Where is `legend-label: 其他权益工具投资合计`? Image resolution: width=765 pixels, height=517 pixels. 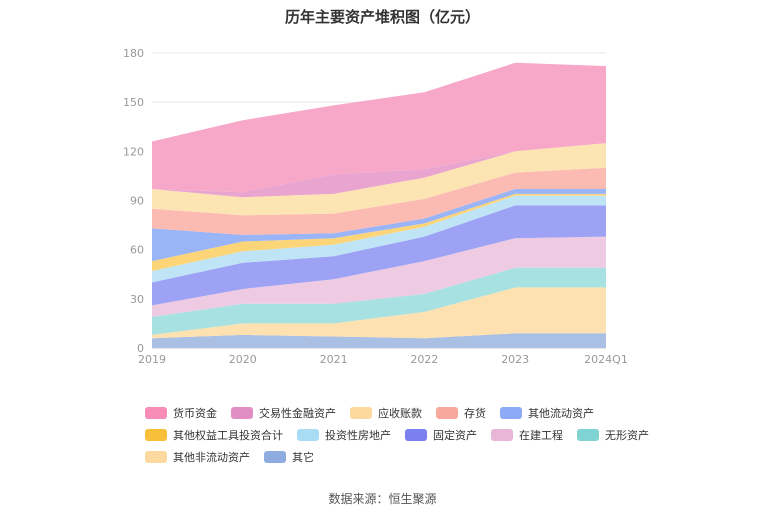
legend-label: 其他权益工具投资合计 is located at coordinates (228, 435).